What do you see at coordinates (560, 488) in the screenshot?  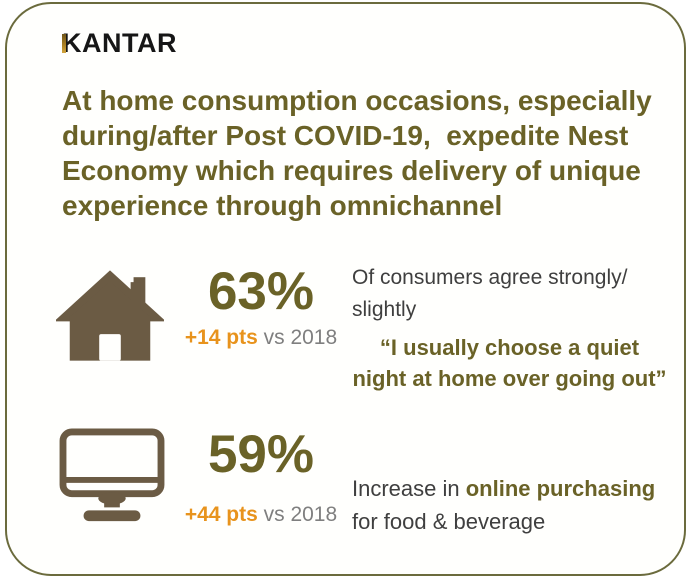 I see `stat-2-description-bold: online purchasing` at bounding box center [560, 488].